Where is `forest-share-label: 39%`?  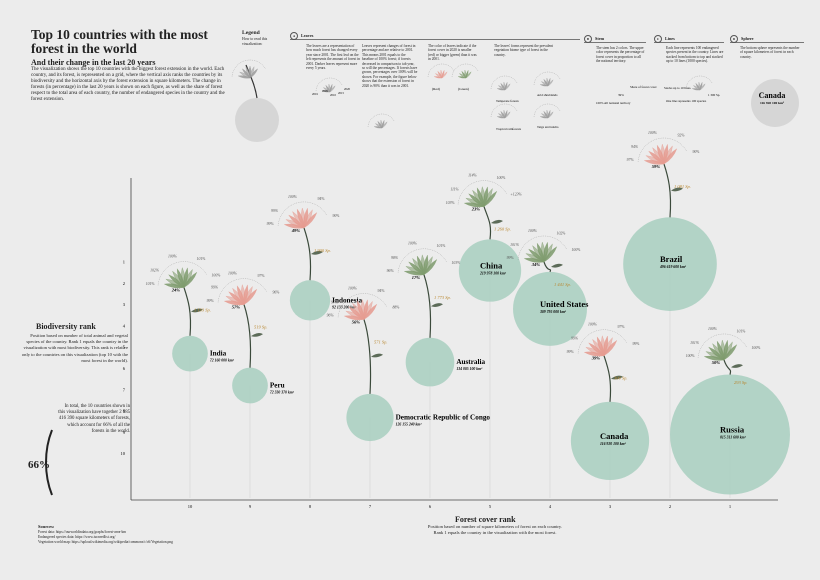
forest-share-label: 39% is located at coordinates (596, 358).